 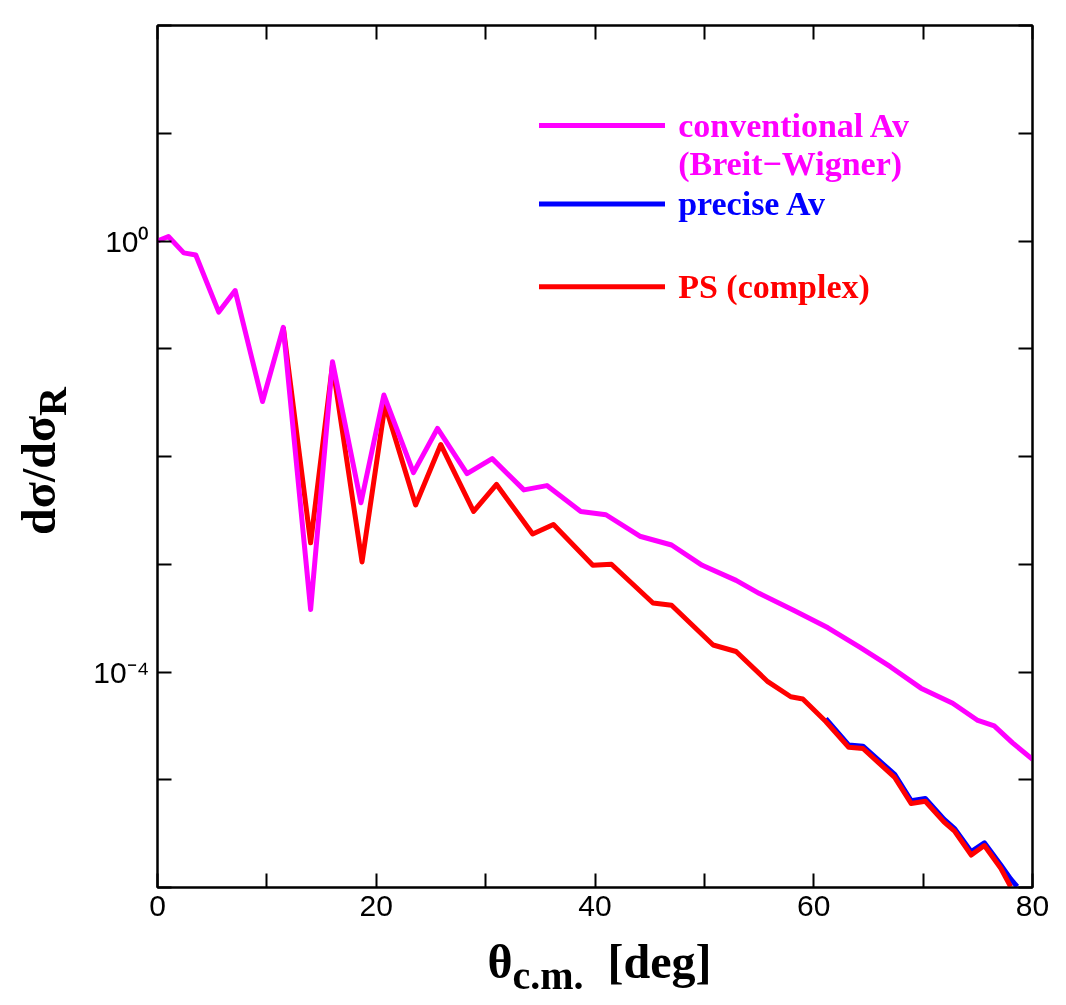 What do you see at coordinates (1032, 905) in the screenshot?
I see `x-tick-label: 80` at bounding box center [1032, 905].